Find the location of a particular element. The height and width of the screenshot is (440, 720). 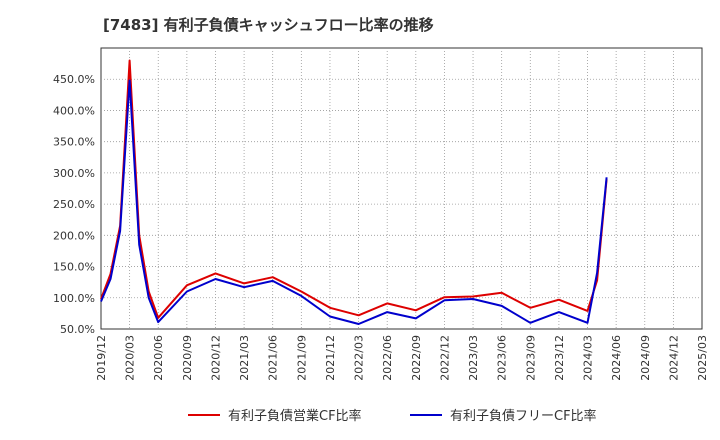

y-tick-label: 250.0% is located at coordinates (74, 204).